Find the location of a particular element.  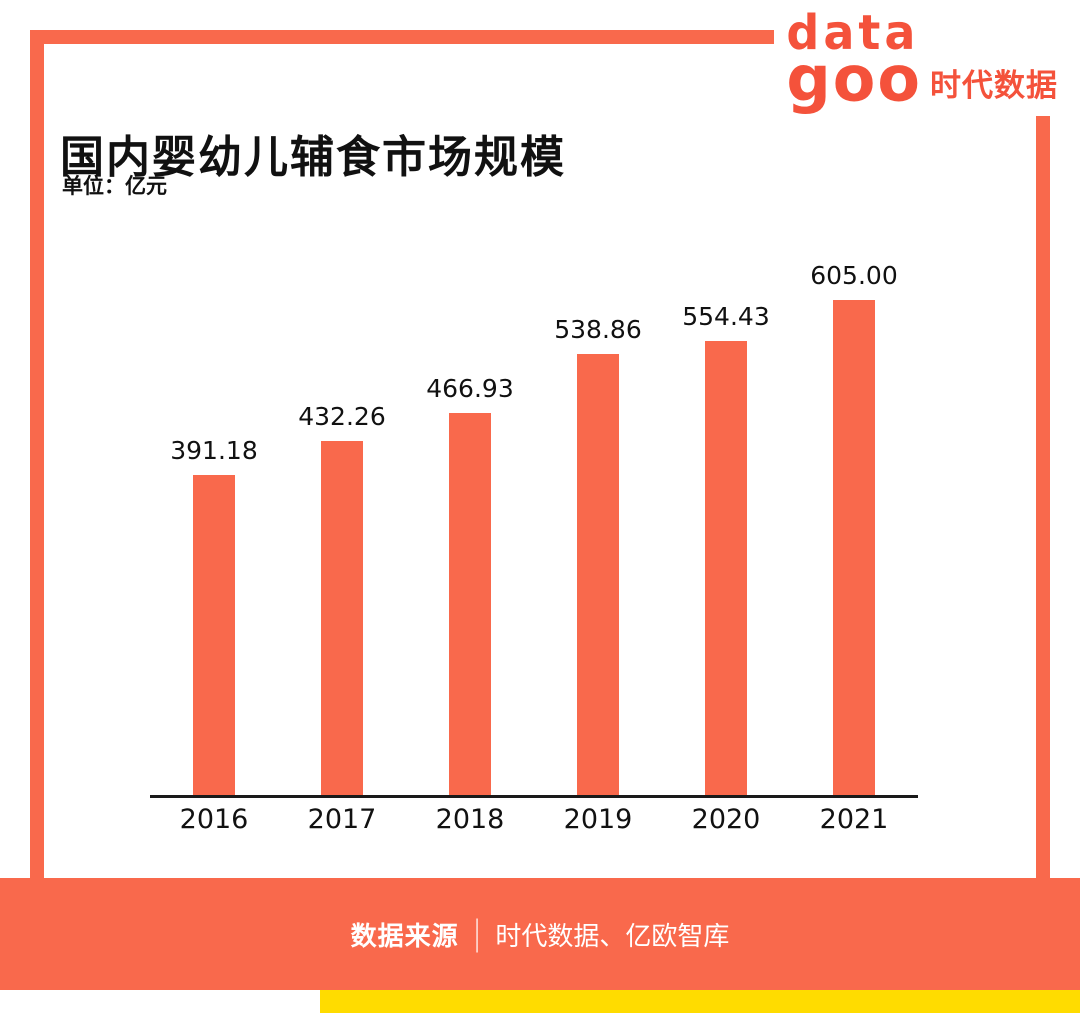

datagoo-logo-wordmark: data goo is located at coordinates (854, 60).